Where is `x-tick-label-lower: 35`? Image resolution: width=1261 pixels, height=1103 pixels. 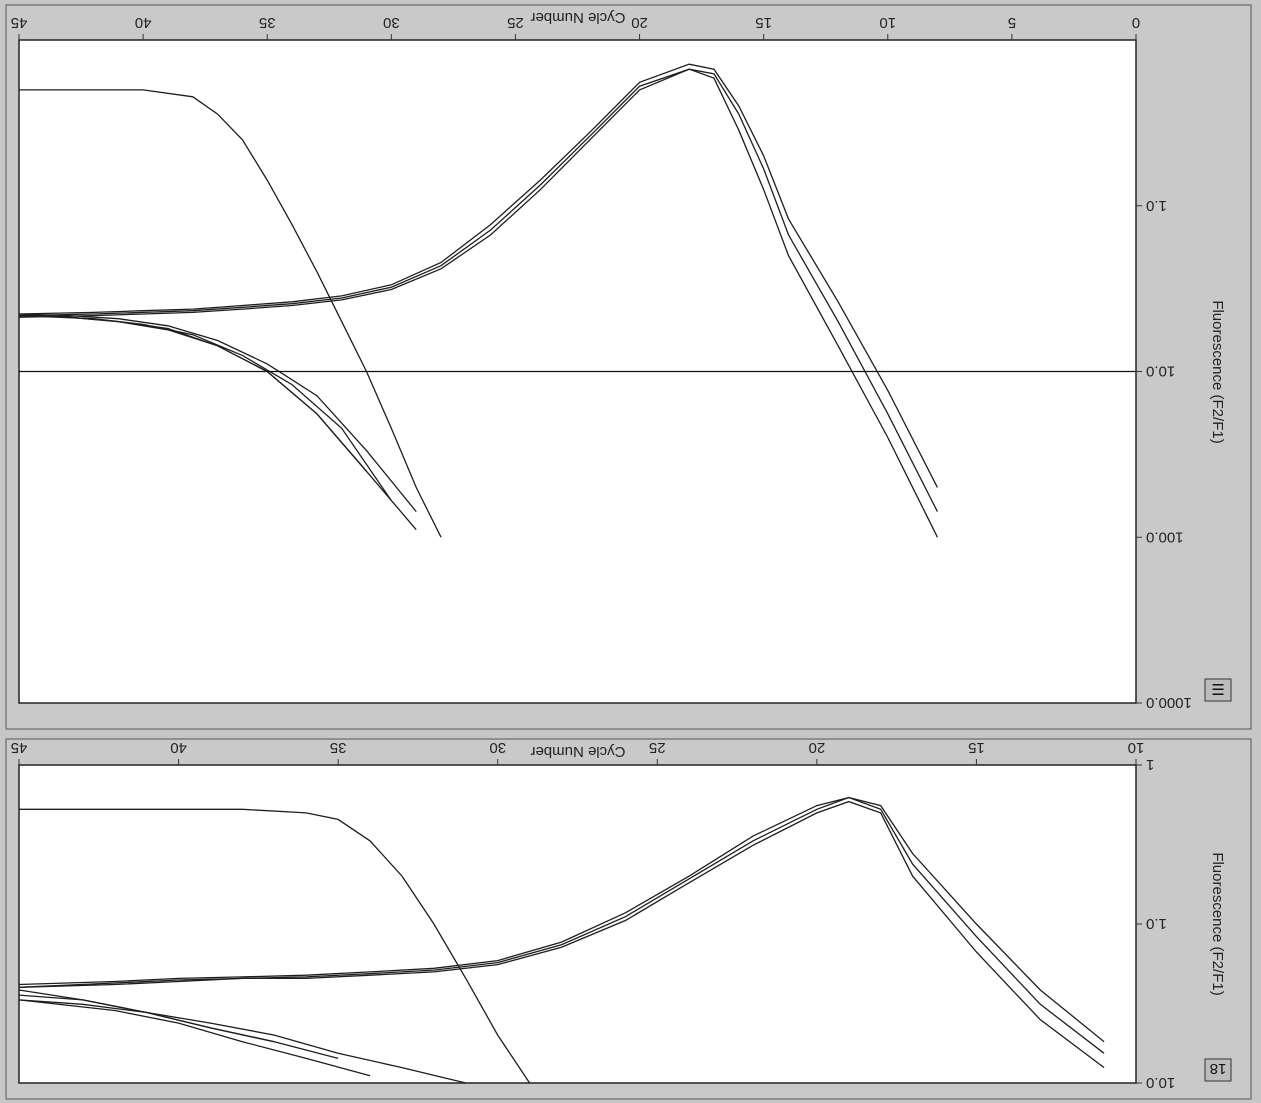 x-tick-label-lower: 35 is located at coordinates (267, 22).